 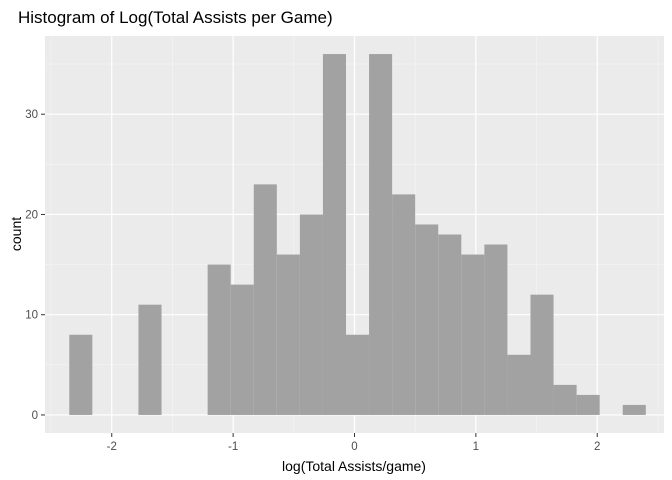 What do you see at coordinates (112, 447) in the screenshot?
I see `x-tick-label: -2` at bounding box center [112, 447].